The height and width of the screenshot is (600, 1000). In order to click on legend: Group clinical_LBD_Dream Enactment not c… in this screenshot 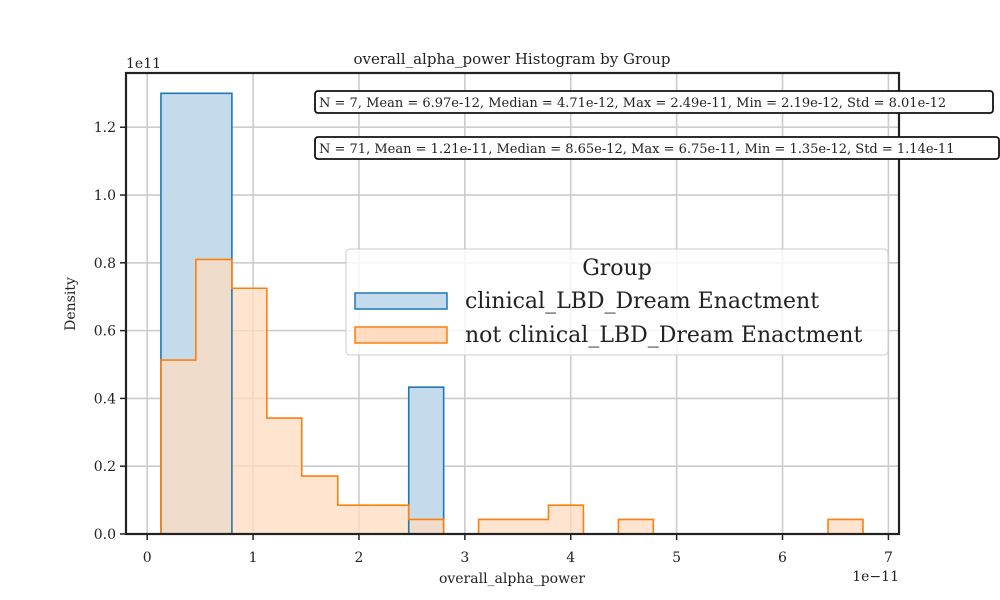, I will do `click(617, 302)`.